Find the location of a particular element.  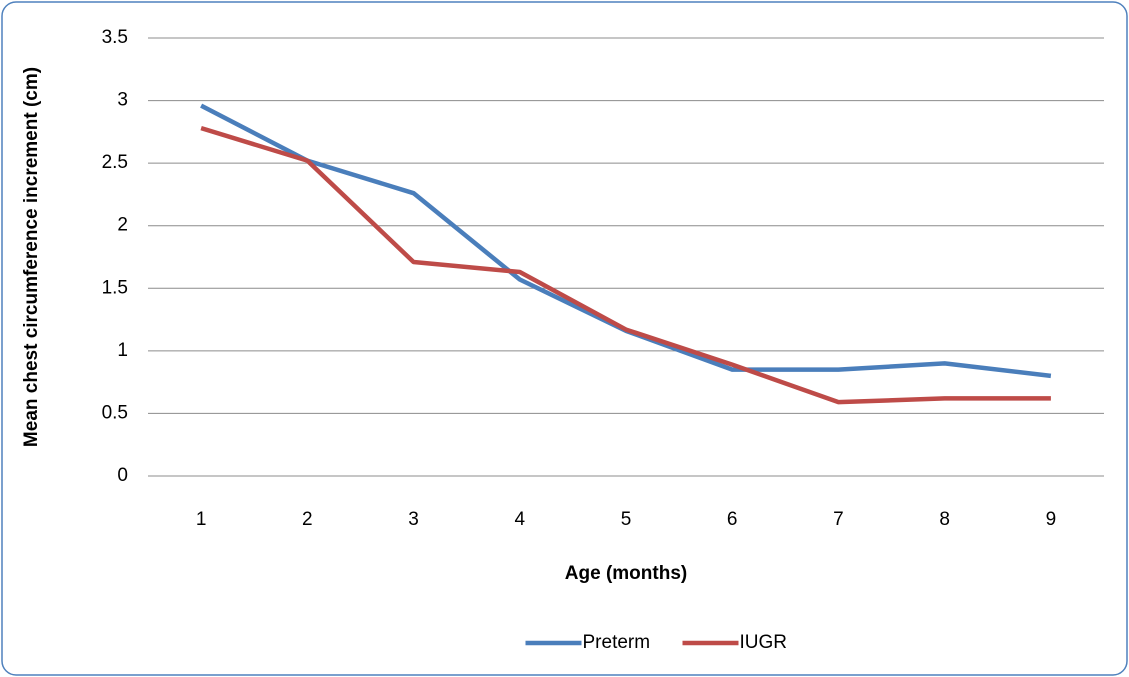

y-tick-label: 2.5 is located at coordinates (115, 162).